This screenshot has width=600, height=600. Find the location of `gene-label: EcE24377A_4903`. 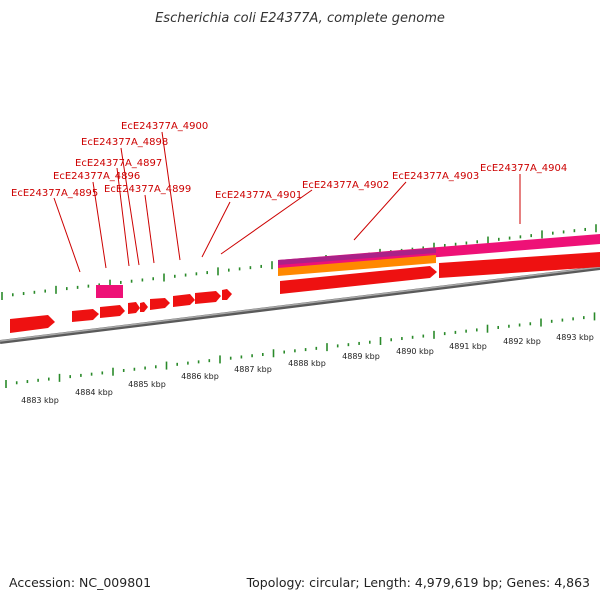

gene-label: EcE24377A_4903 is located at coordinates (435, 176).